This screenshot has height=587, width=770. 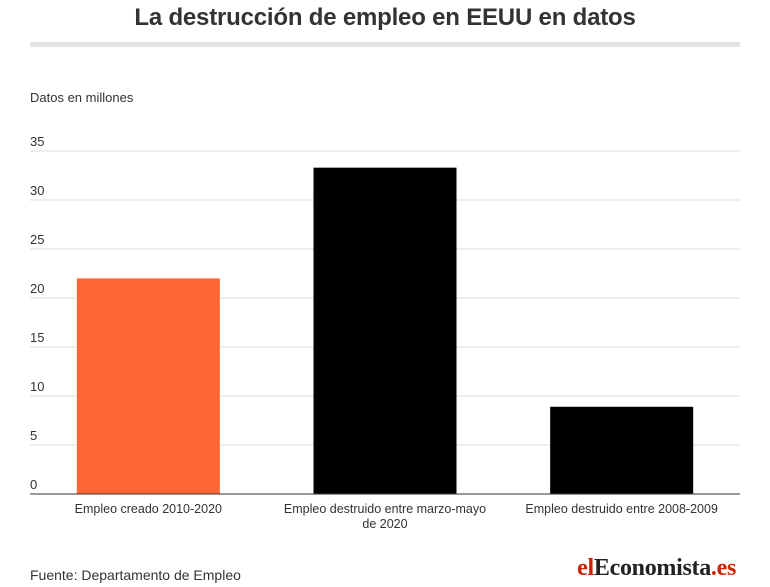 I want to click on y-tick-label: 35, so click(x=37, y=141).